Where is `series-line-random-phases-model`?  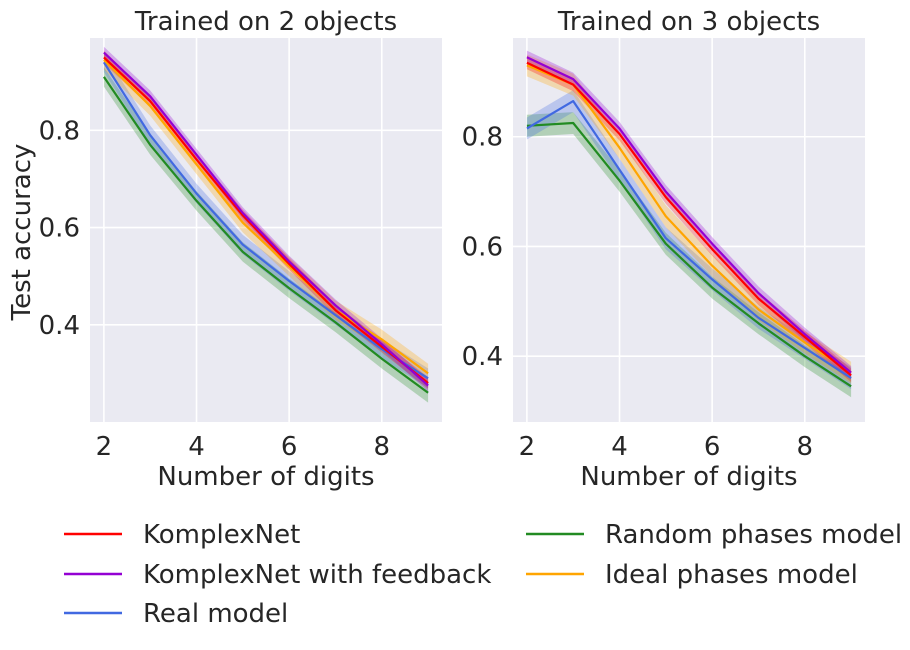 series-line-random-phases-model is located at coordinates (689, 254).